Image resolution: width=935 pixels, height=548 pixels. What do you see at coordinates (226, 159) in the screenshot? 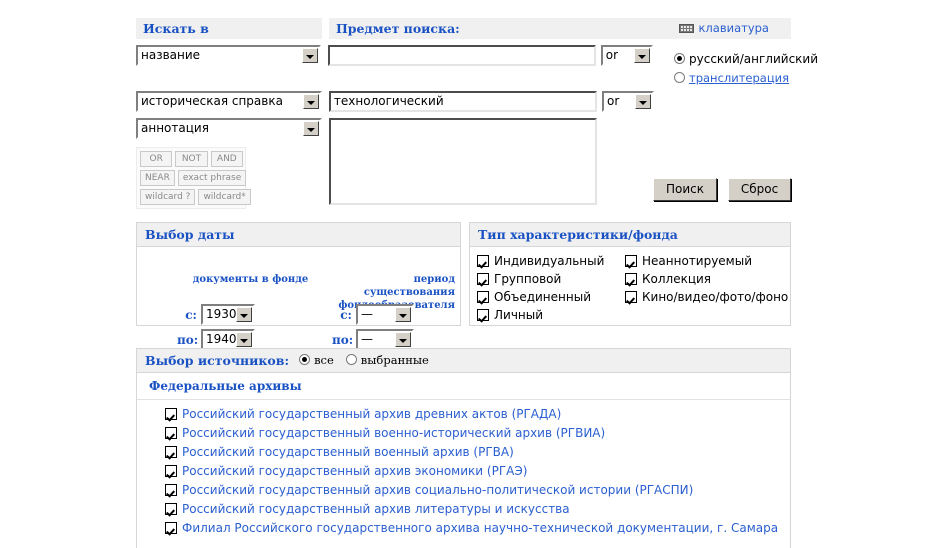
I see `operator-key-and: AND` at bounding box center [226, 159].